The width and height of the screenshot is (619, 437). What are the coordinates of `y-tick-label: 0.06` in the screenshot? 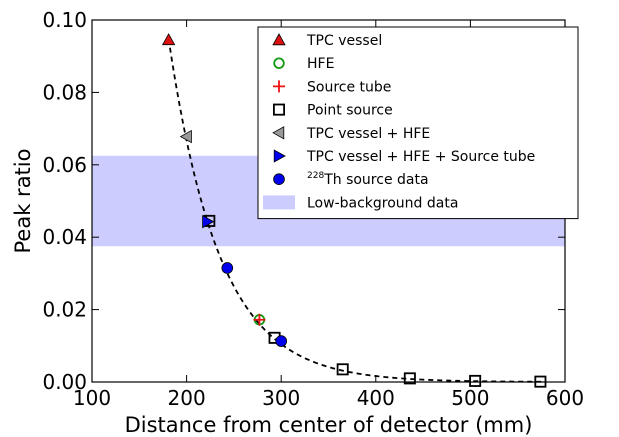 It's located at (64, 165).